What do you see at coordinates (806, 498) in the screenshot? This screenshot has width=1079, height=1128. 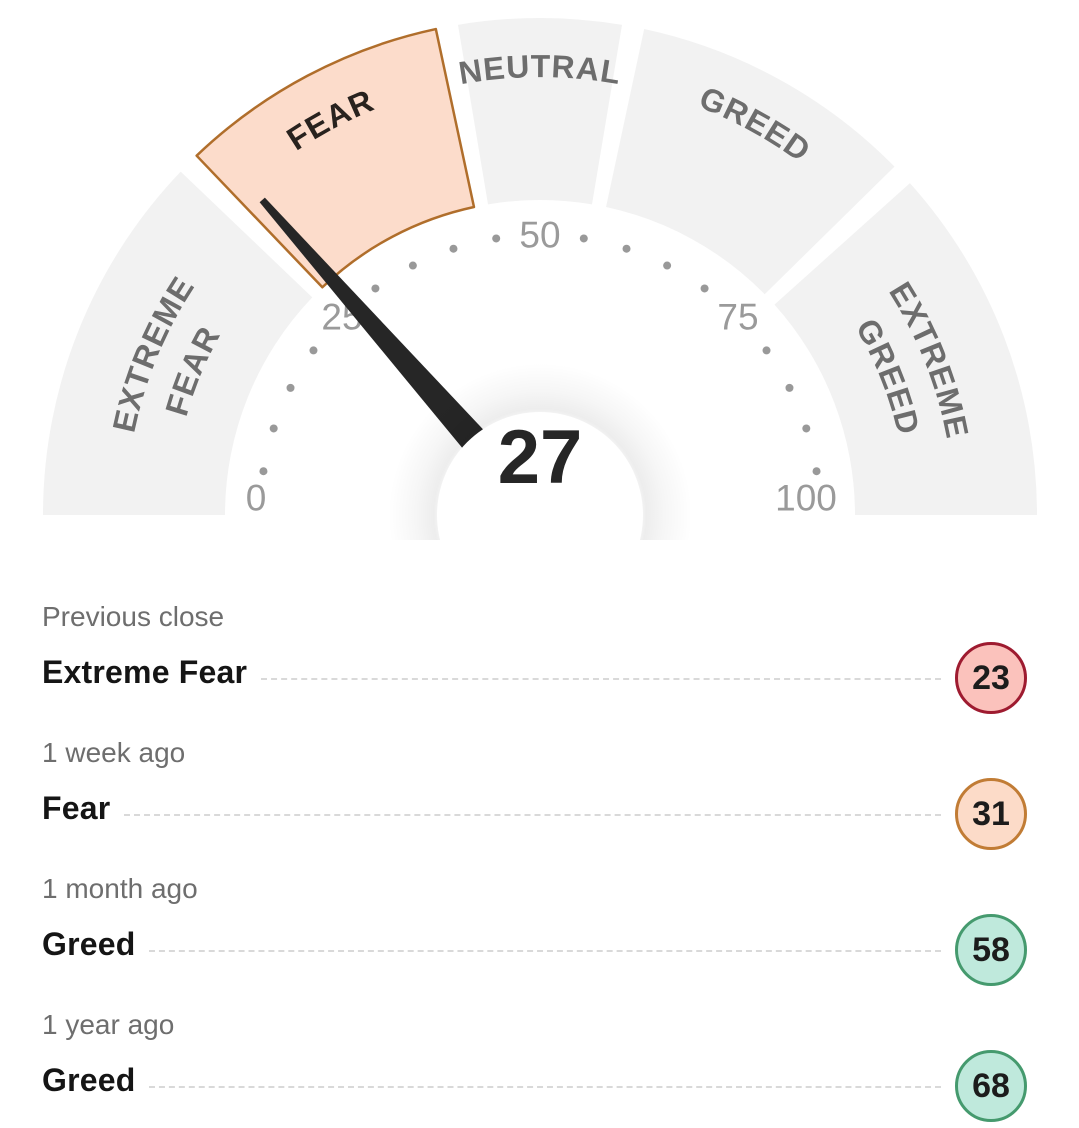 I see `gauge-tick-label: 100` at bounding box center [806, 498].